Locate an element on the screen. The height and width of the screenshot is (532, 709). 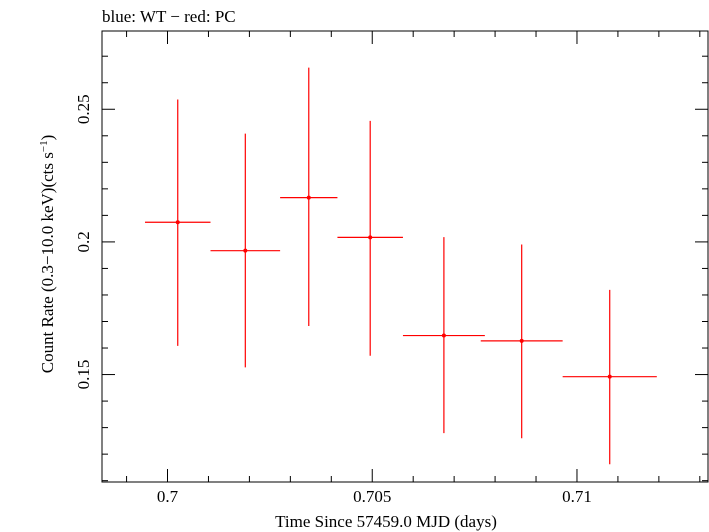
x-tick-label: 0.71 is located at coordinates (577, 496).